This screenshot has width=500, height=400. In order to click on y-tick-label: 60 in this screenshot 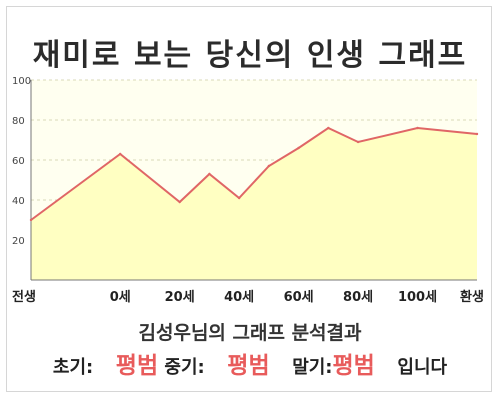, I will do `click(18, 161)`.